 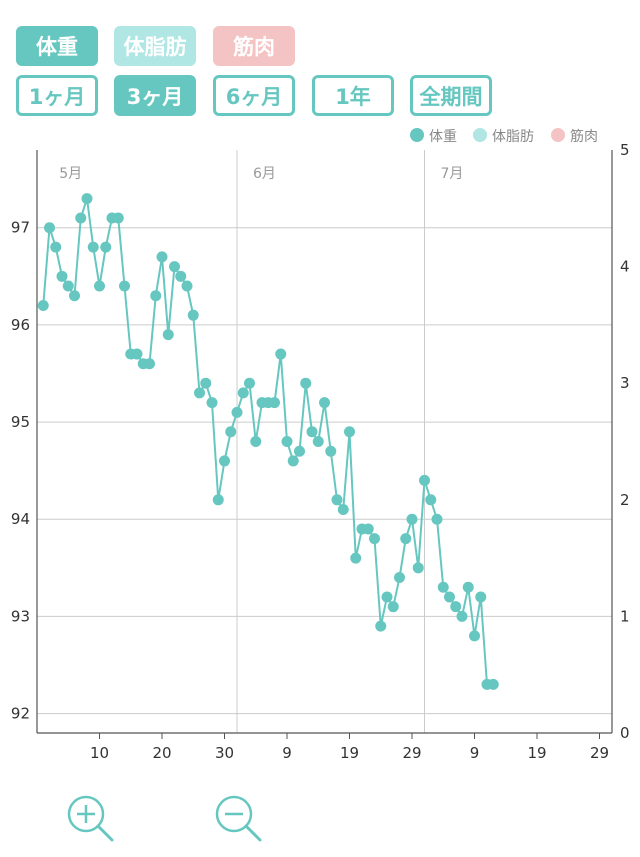 What do you see at coordinates (625, 267) in the screenshot?
I see `y-right-tick-label: 4` at bounding box center [625, 267].